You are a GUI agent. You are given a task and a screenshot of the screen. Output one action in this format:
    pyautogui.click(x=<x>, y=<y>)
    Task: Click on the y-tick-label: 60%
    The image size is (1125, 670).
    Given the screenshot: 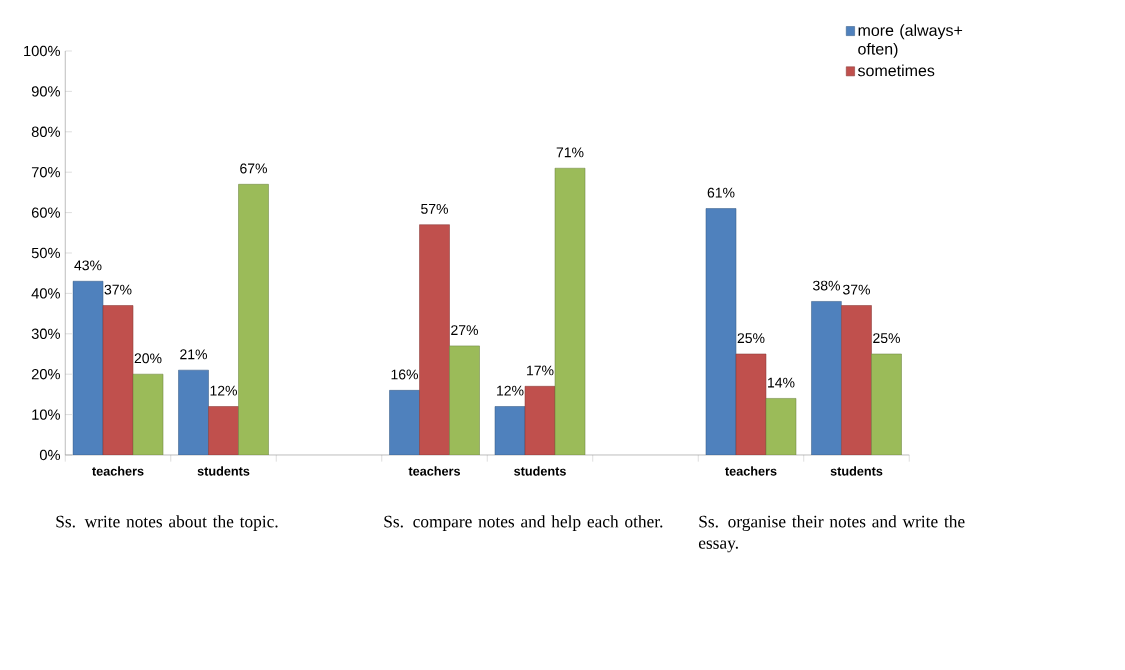 What is the action you would take?
    pyautogui.click(x=46, y=212)
    